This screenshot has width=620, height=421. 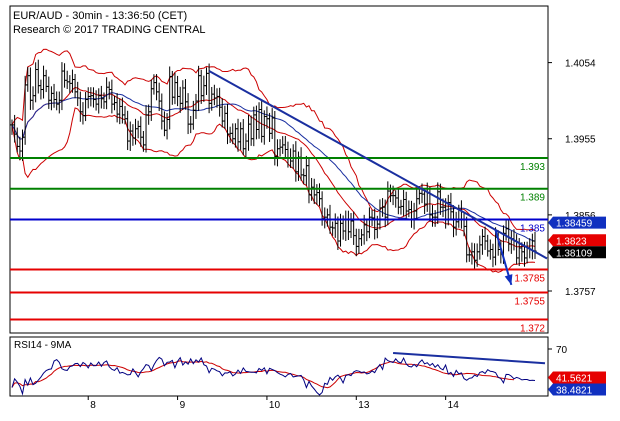 What do you see at coordinates (469, 358) in the screenshot?
I see `rsi-trendline` at bounding box center [469, 358].